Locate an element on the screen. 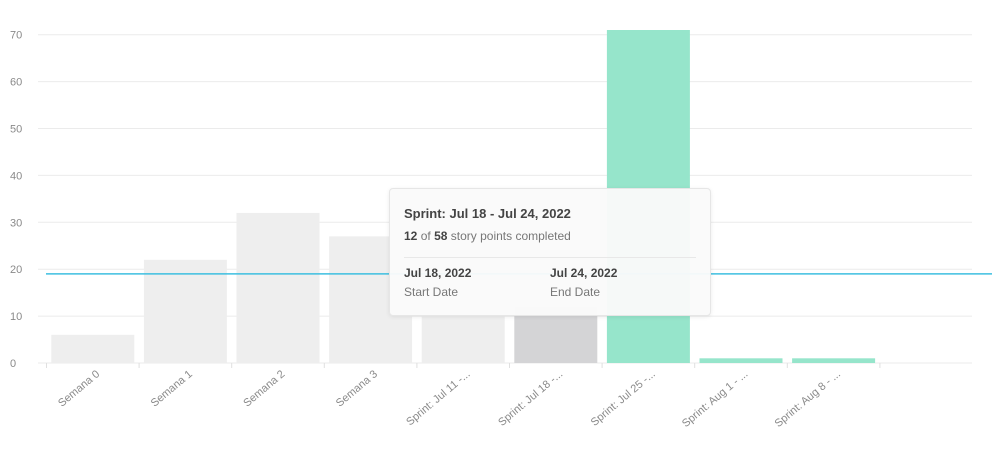 The height and width of the screenshot is (452, 1008). x-tick-label: Semana 2 is located at coordinates (264, 388).